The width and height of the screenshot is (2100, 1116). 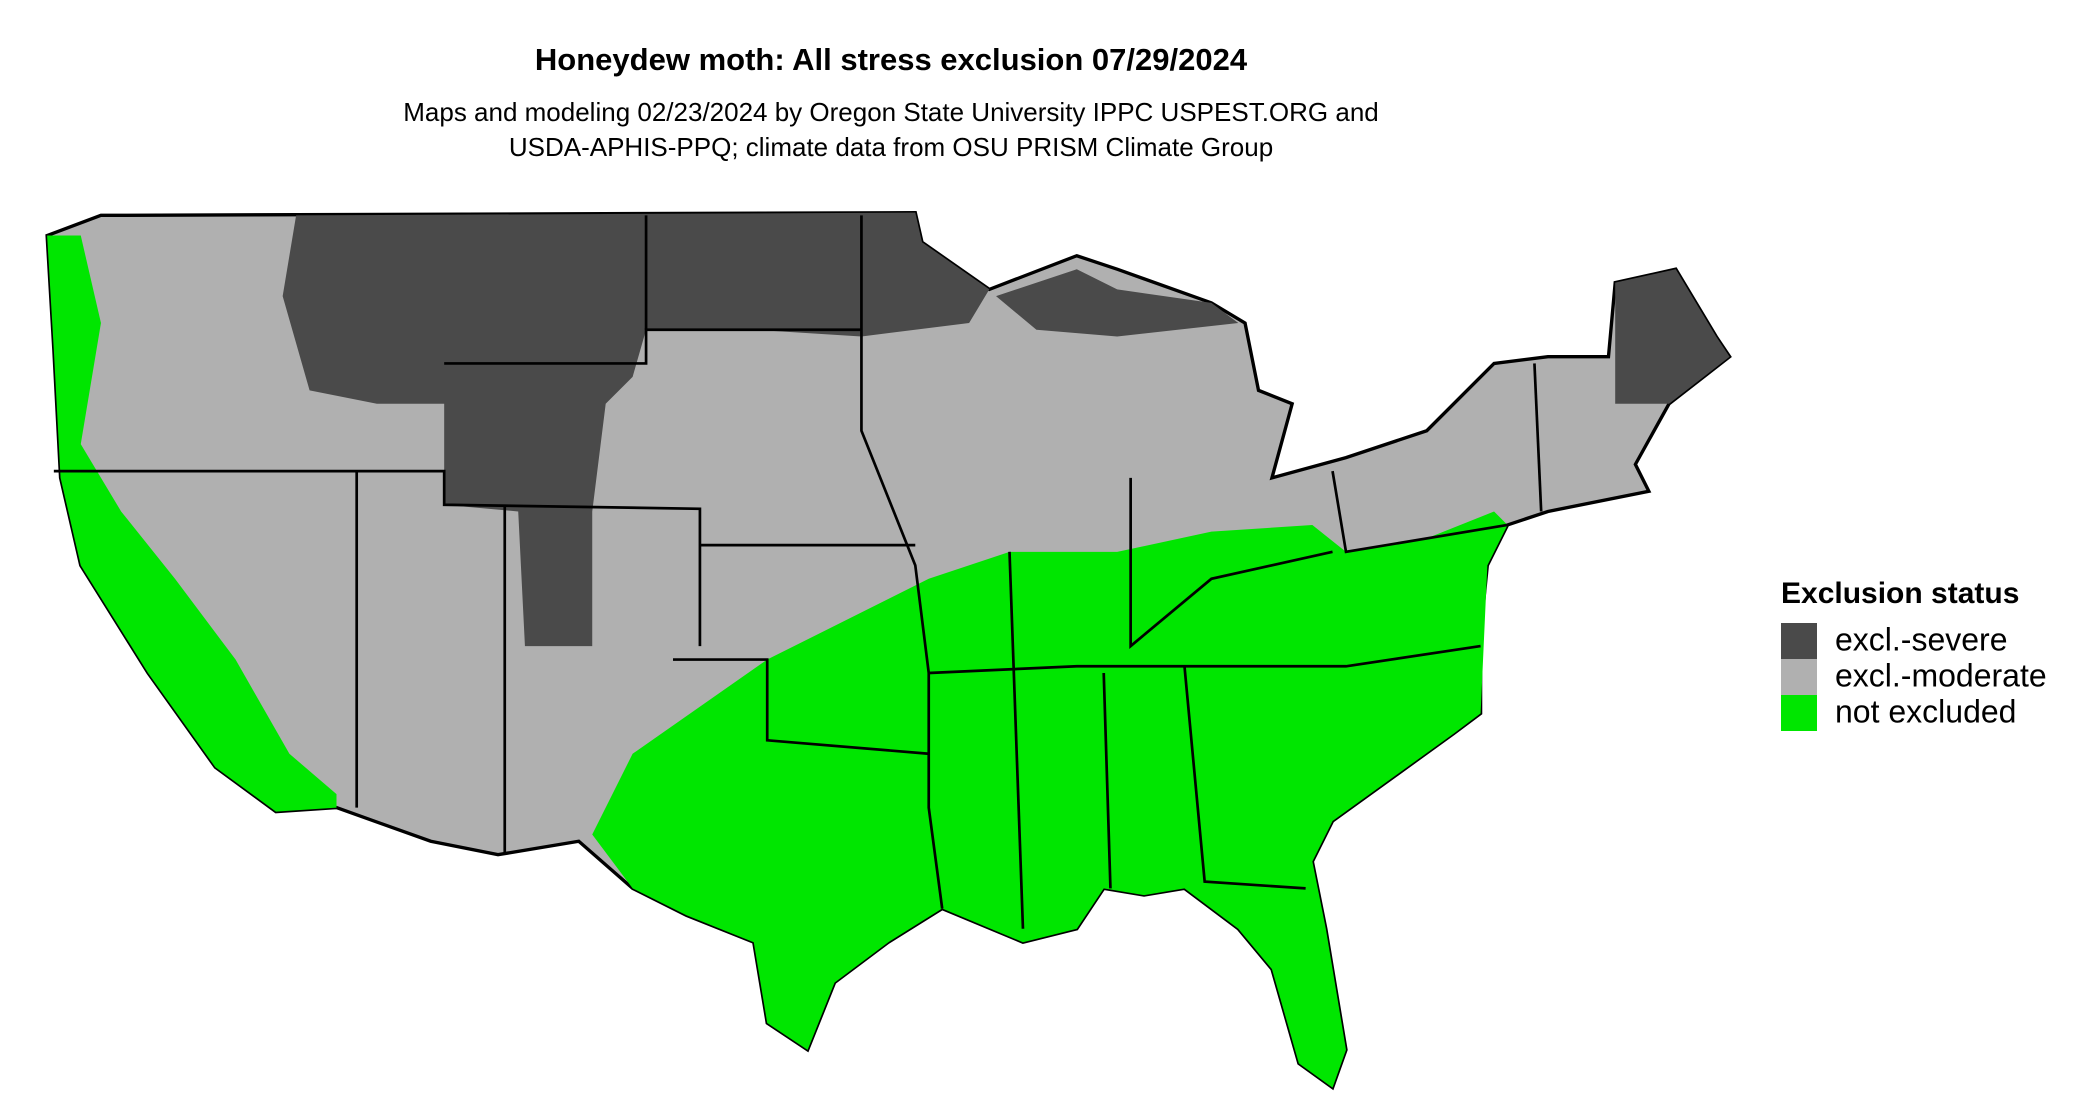 I want to click on legend-label: not excluded, so click(x=1925, y=711).